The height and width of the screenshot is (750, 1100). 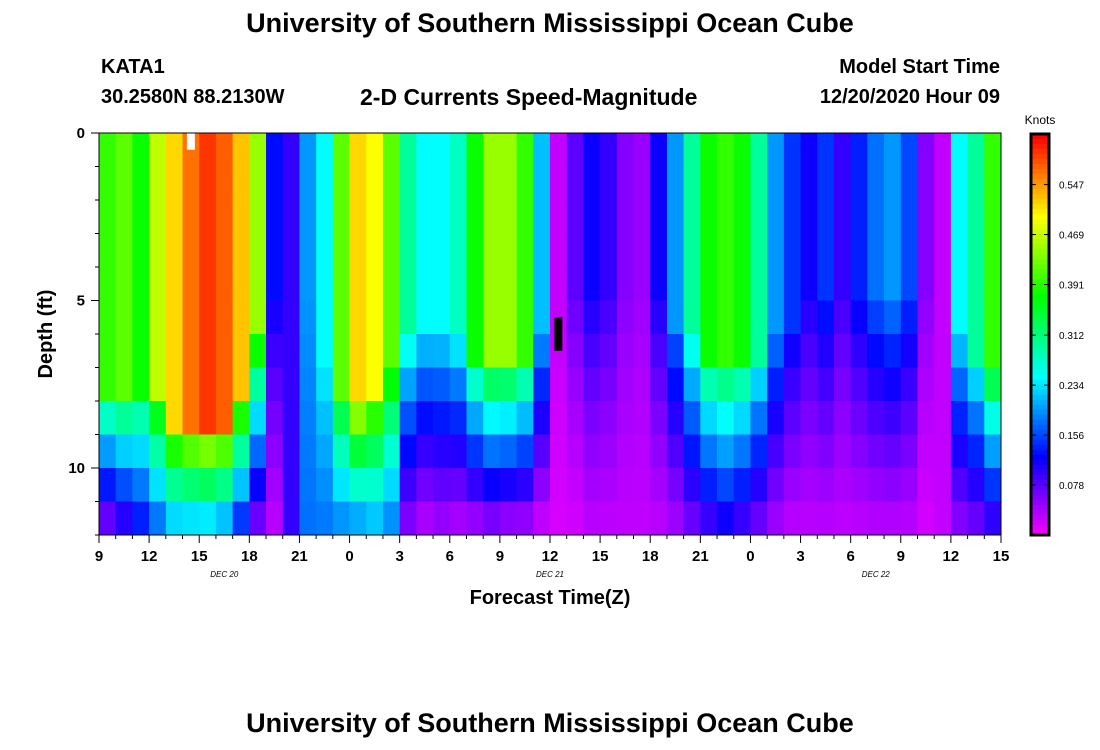 What do you see at coordinates (349, 556) in the screenshot?
I see `x-tick-label: 0` at bounding box center [349, 556].